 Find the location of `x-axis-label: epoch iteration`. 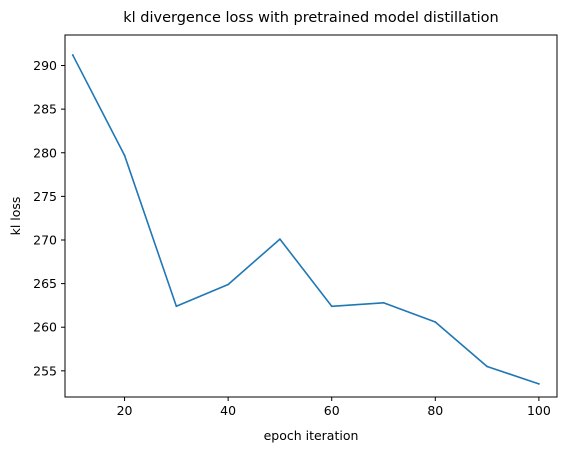

x-axis-label: epoch iteration is located at coordinates (311, 435).